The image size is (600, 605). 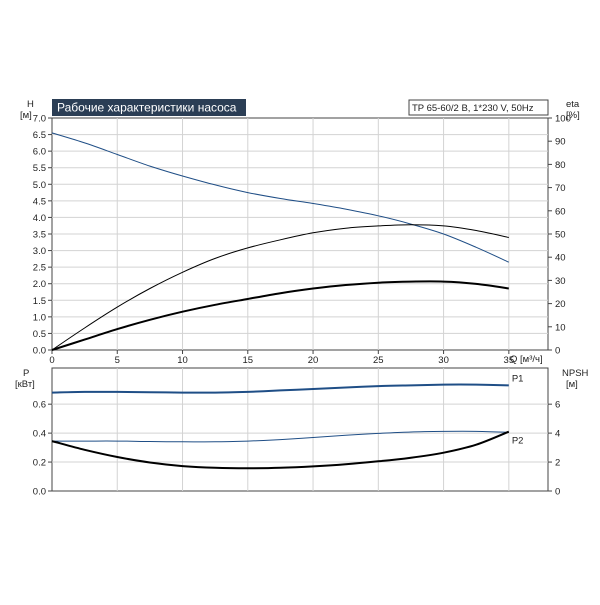 What do you see at coordinates (39, 317) in the screenshot?
I see `y-left-tick-label: 1.0` at bounding box center [39, 317].